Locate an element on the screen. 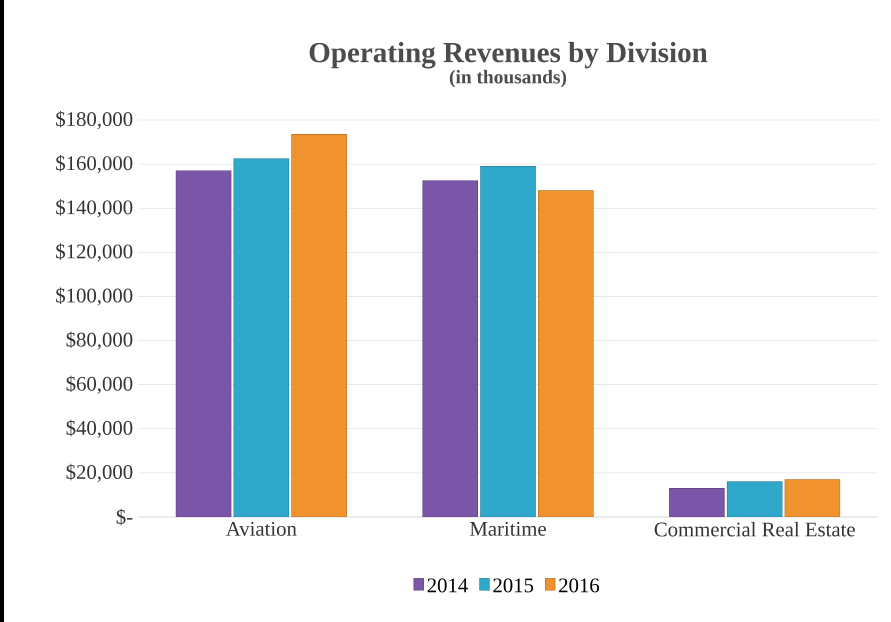  x-tick-label: Commercial Real Estate is located at coordinates (754, 529).